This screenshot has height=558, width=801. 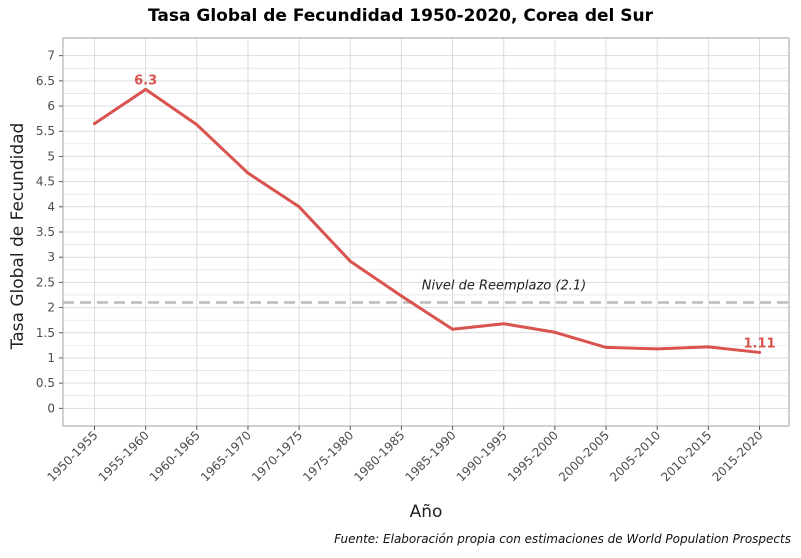 I want to click on y-tick-label: 6.5, so click(x=45, y=81).